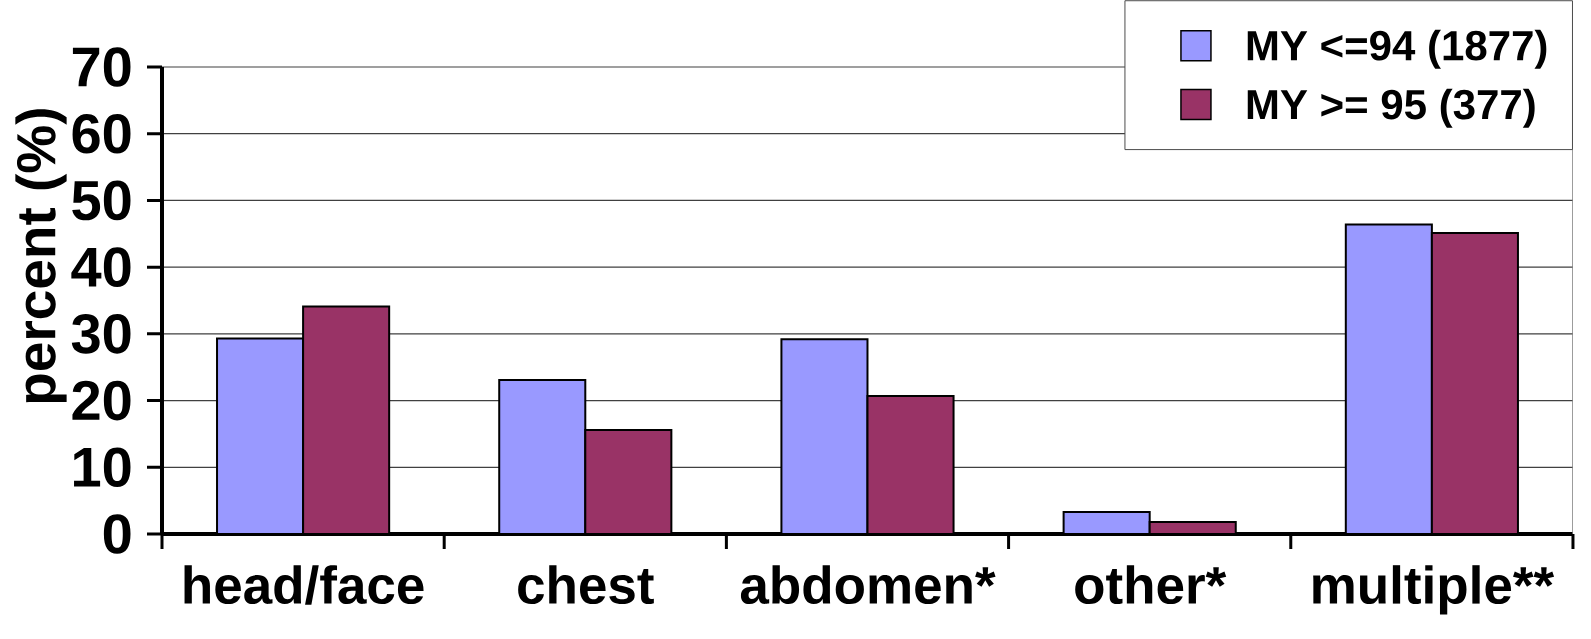 This screenshot has height=639, width=1591. Describe the element at coordinates (101, 67) in the screenshot. I see `y-tick-label: 70` at that location.